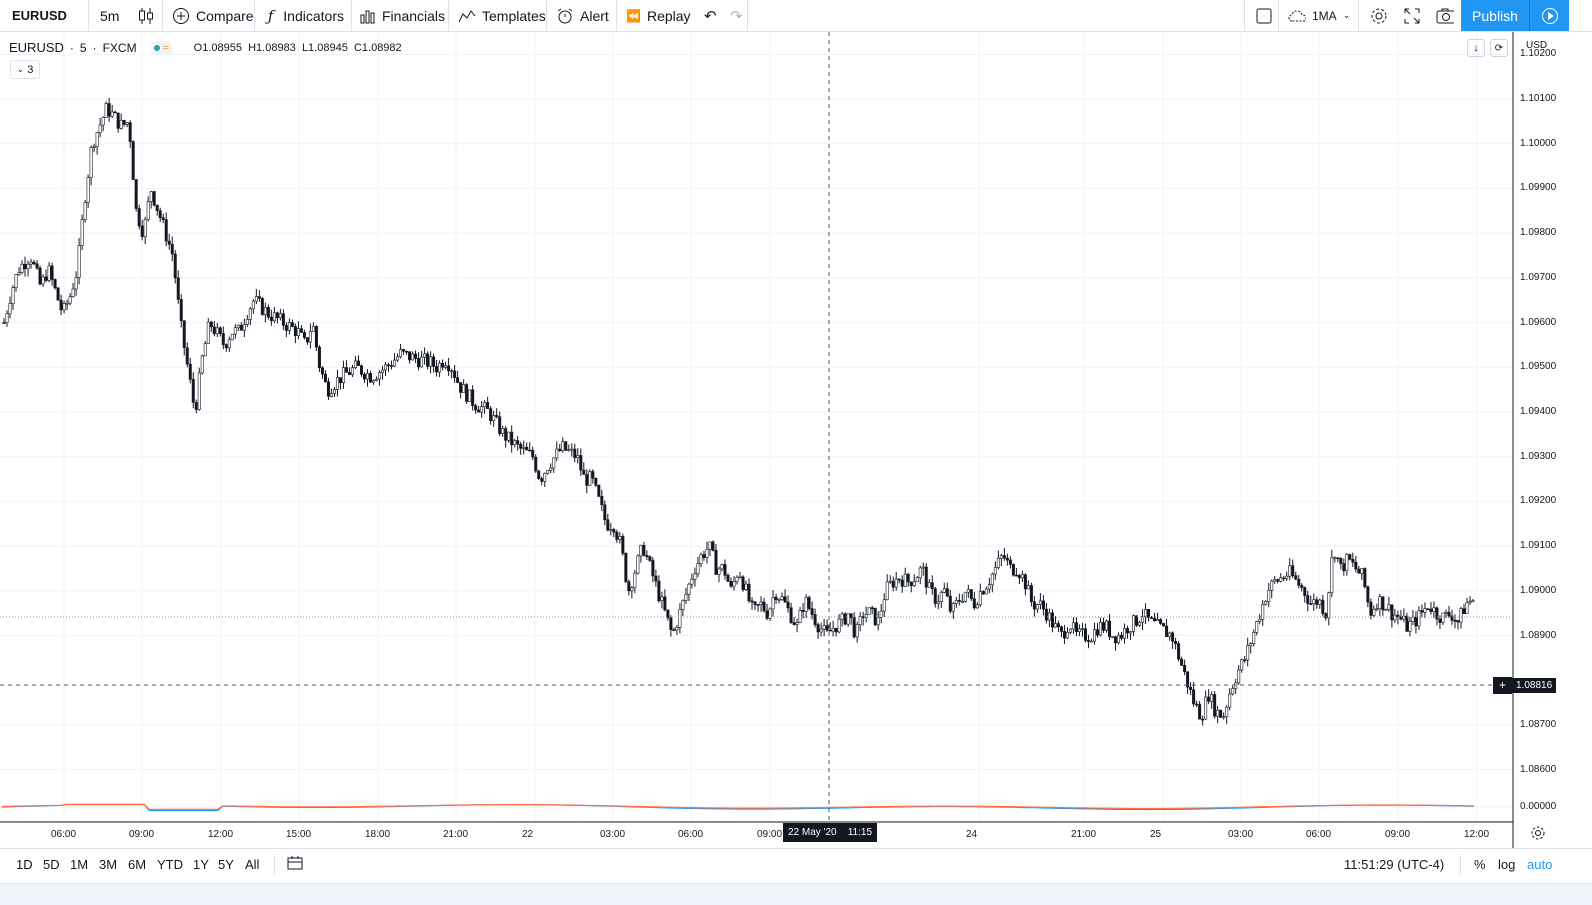  What do you see at coordinates (1480, 864) in the screenshot?
I see `percent-toggle: %` at bounding box center [1480, 864].